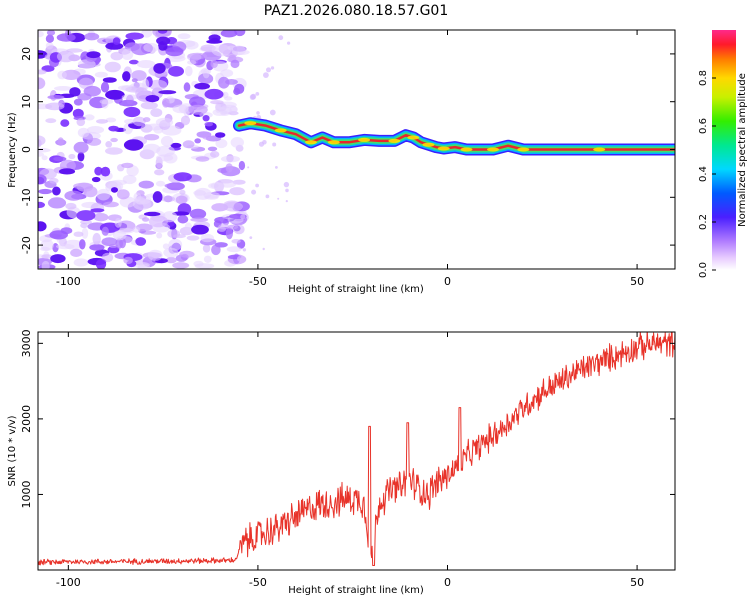 Image resolution: width=750 pixels, height=600 pixels. What do you see at coordinates (742, 150) in the screenshot?
I see `colorbar-label: Normalized spectral amplitude` at bounding box center [742, 150].